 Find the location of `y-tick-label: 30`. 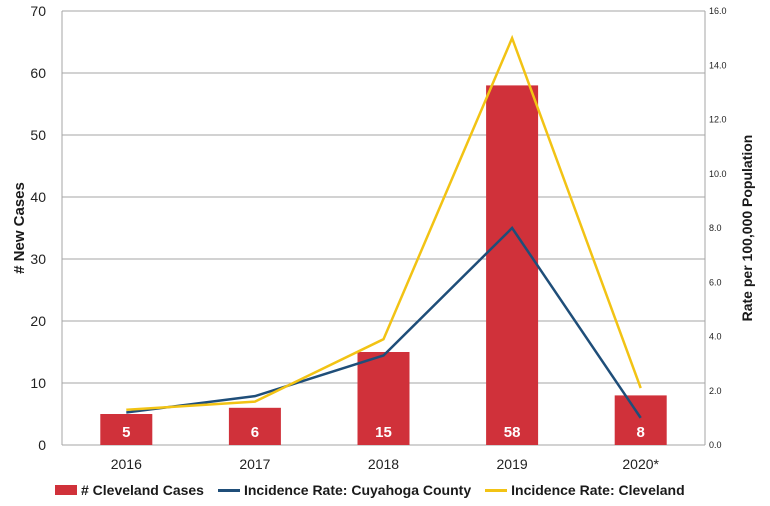

y-tick-label: 30 is located at coordinates (38, 259).